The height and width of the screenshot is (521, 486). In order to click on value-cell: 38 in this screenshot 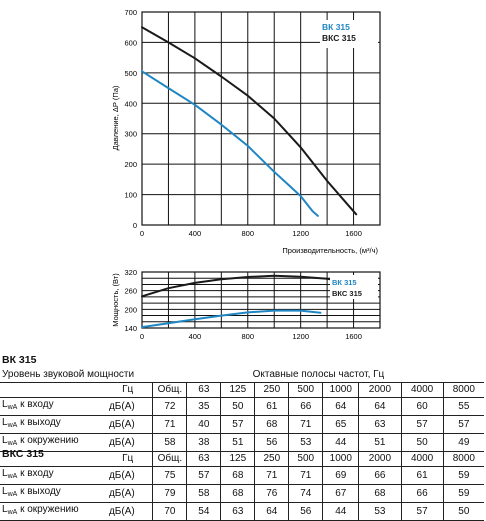, I will do `click(203, 442)`.